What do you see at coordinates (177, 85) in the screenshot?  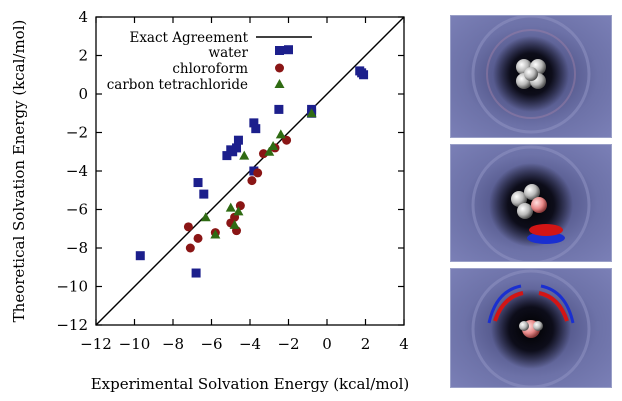 I see `legend-label-carbon-tetrachloride: carbon tetrachloride` at bounding box center [177, 85].